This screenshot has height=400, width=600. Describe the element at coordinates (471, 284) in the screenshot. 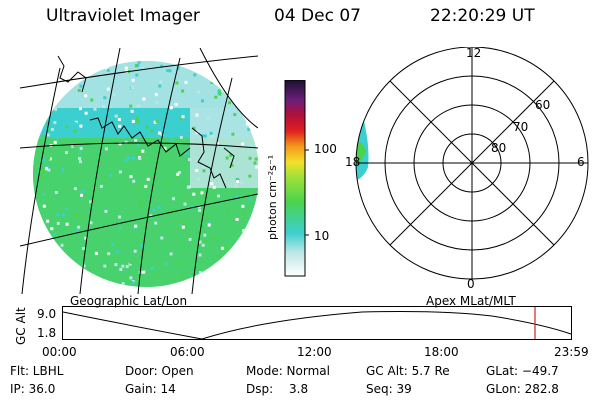

I see `mlt-label-0: 0` at that location.